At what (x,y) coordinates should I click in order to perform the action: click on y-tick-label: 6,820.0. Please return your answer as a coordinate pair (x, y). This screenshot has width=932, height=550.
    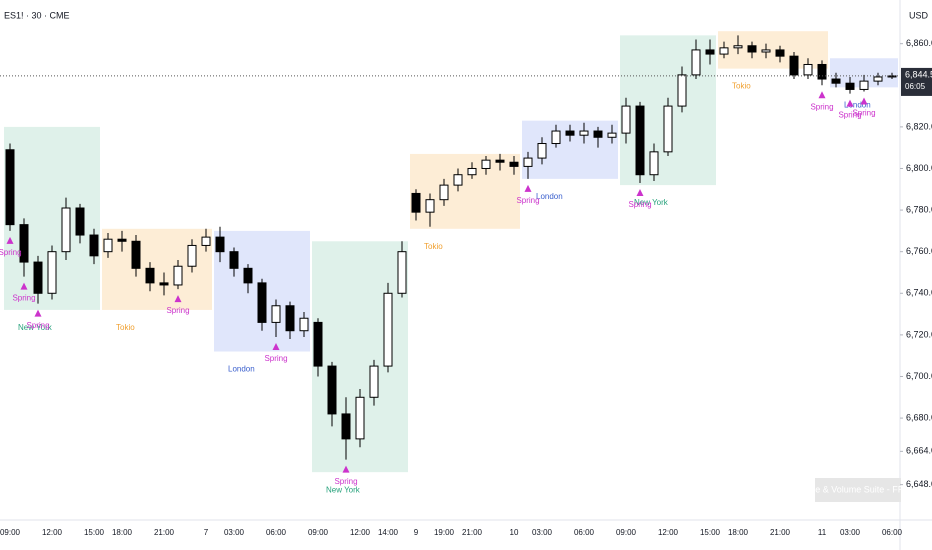
    Looking at the image, I should click on (919, 126).